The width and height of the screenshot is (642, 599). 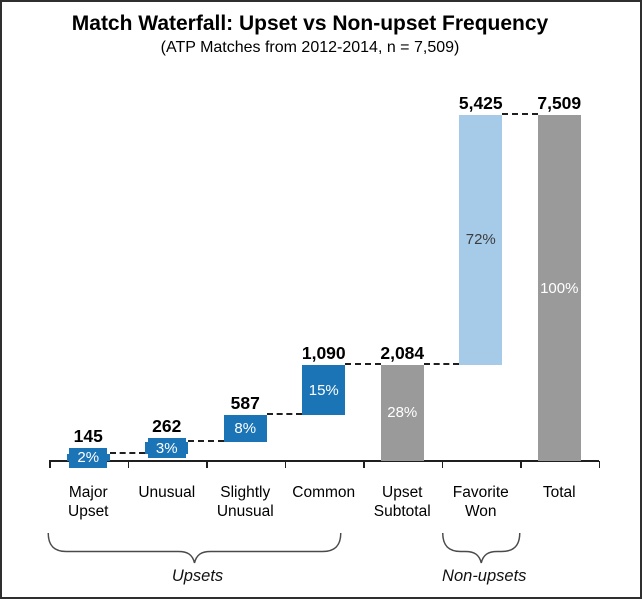 I want to click on percent-label-slightly-unusual: 8%, so click(x=245, y=429).